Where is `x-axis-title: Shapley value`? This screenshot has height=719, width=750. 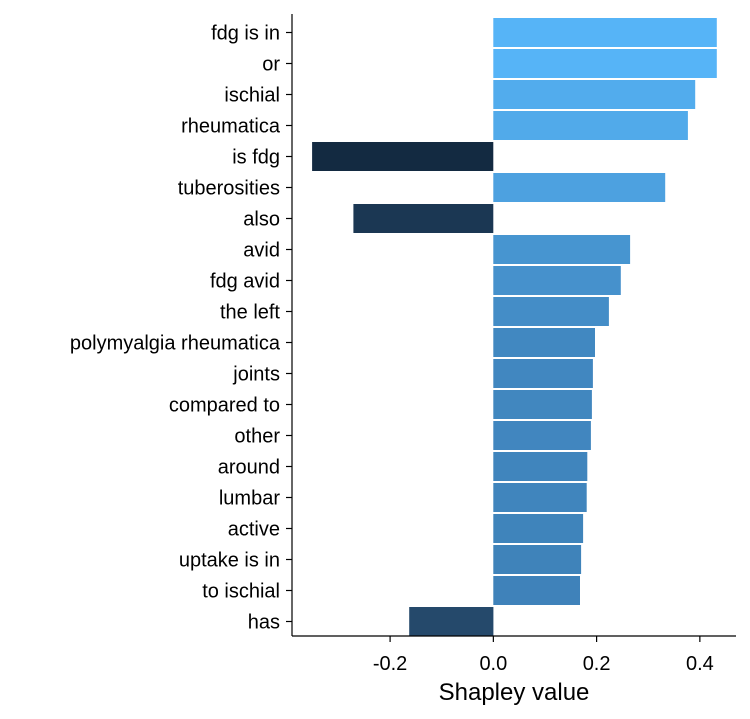
x-axis-title: Shapley value is located at coordinates (514, 692).